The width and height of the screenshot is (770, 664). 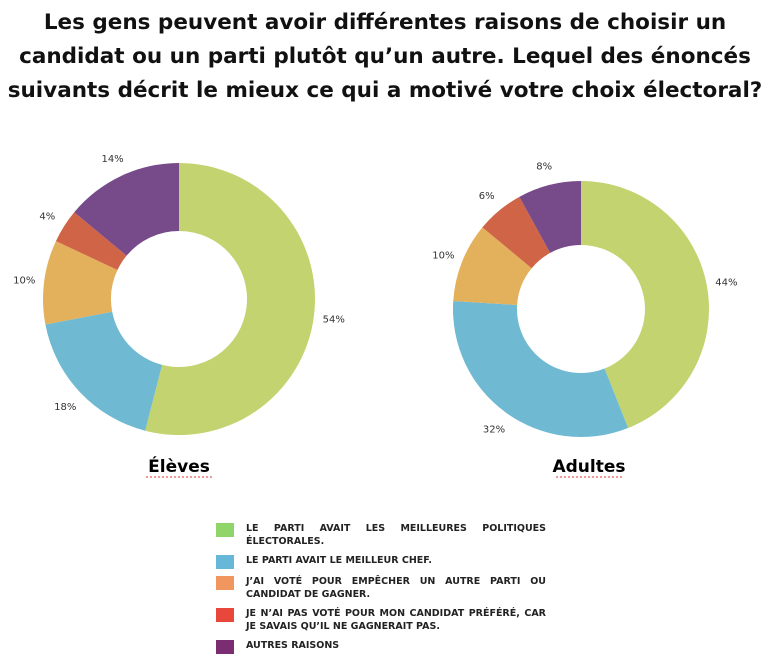 What do you see at coordinates (112, 159) in the screenshot?
I see `slice-label: 14%` at bounding box center [112, 159].